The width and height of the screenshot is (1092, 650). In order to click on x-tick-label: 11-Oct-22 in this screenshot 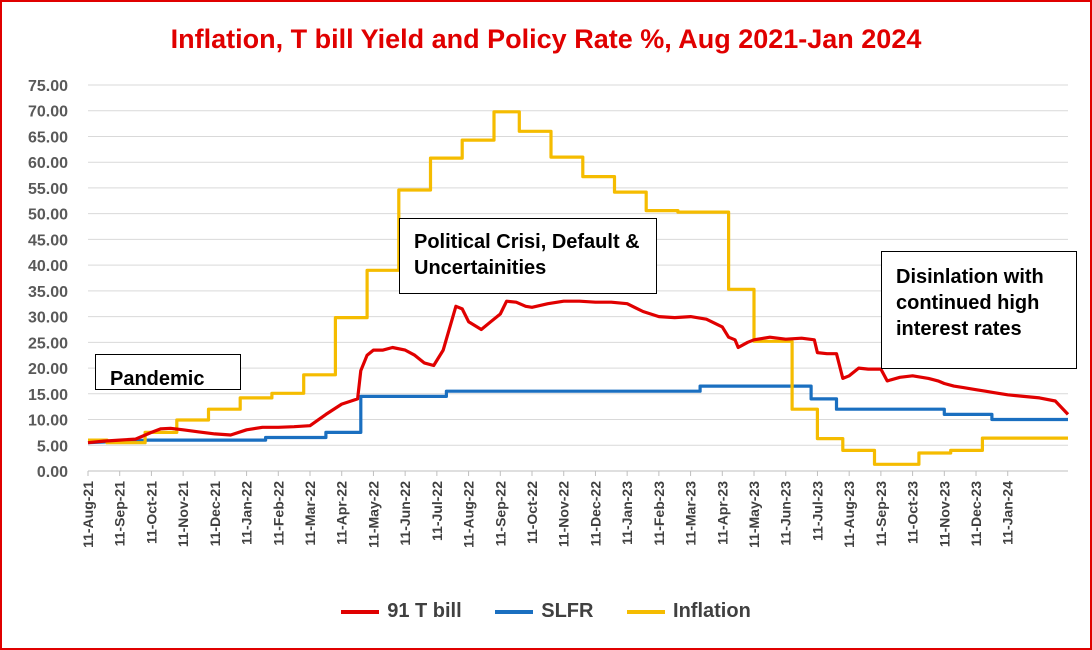, I will do `click(532, 512)`.